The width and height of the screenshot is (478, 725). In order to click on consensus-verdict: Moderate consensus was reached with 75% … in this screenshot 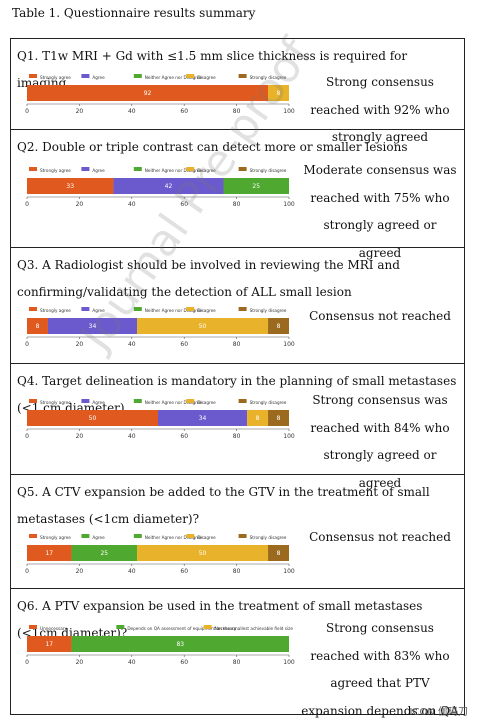, I will do `click(380, 211)`.